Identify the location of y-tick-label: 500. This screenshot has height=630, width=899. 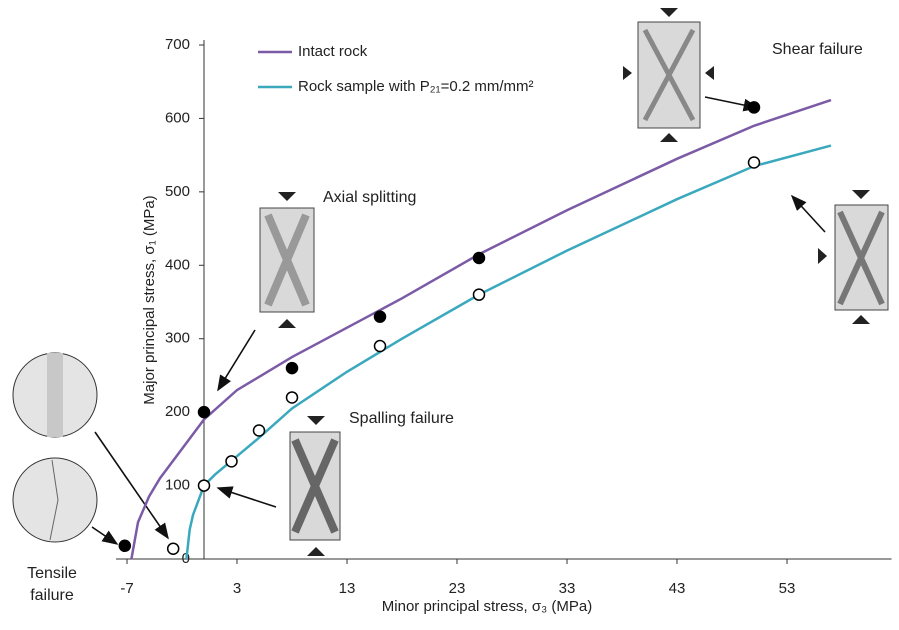
(177, 191).